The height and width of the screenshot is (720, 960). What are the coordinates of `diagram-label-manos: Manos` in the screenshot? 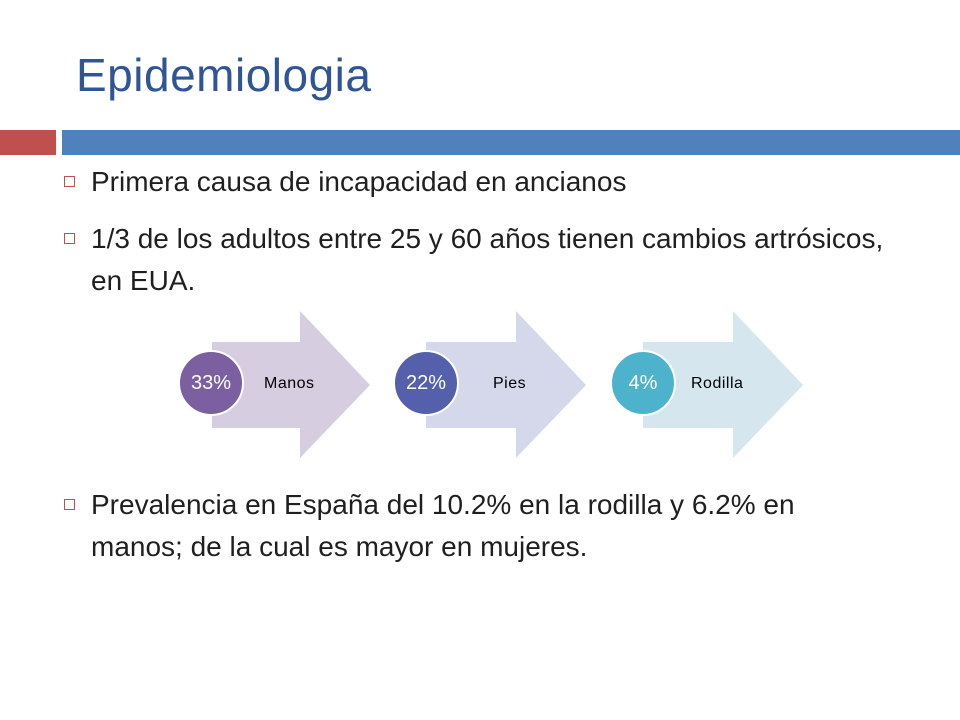 It's located at (289, 383).